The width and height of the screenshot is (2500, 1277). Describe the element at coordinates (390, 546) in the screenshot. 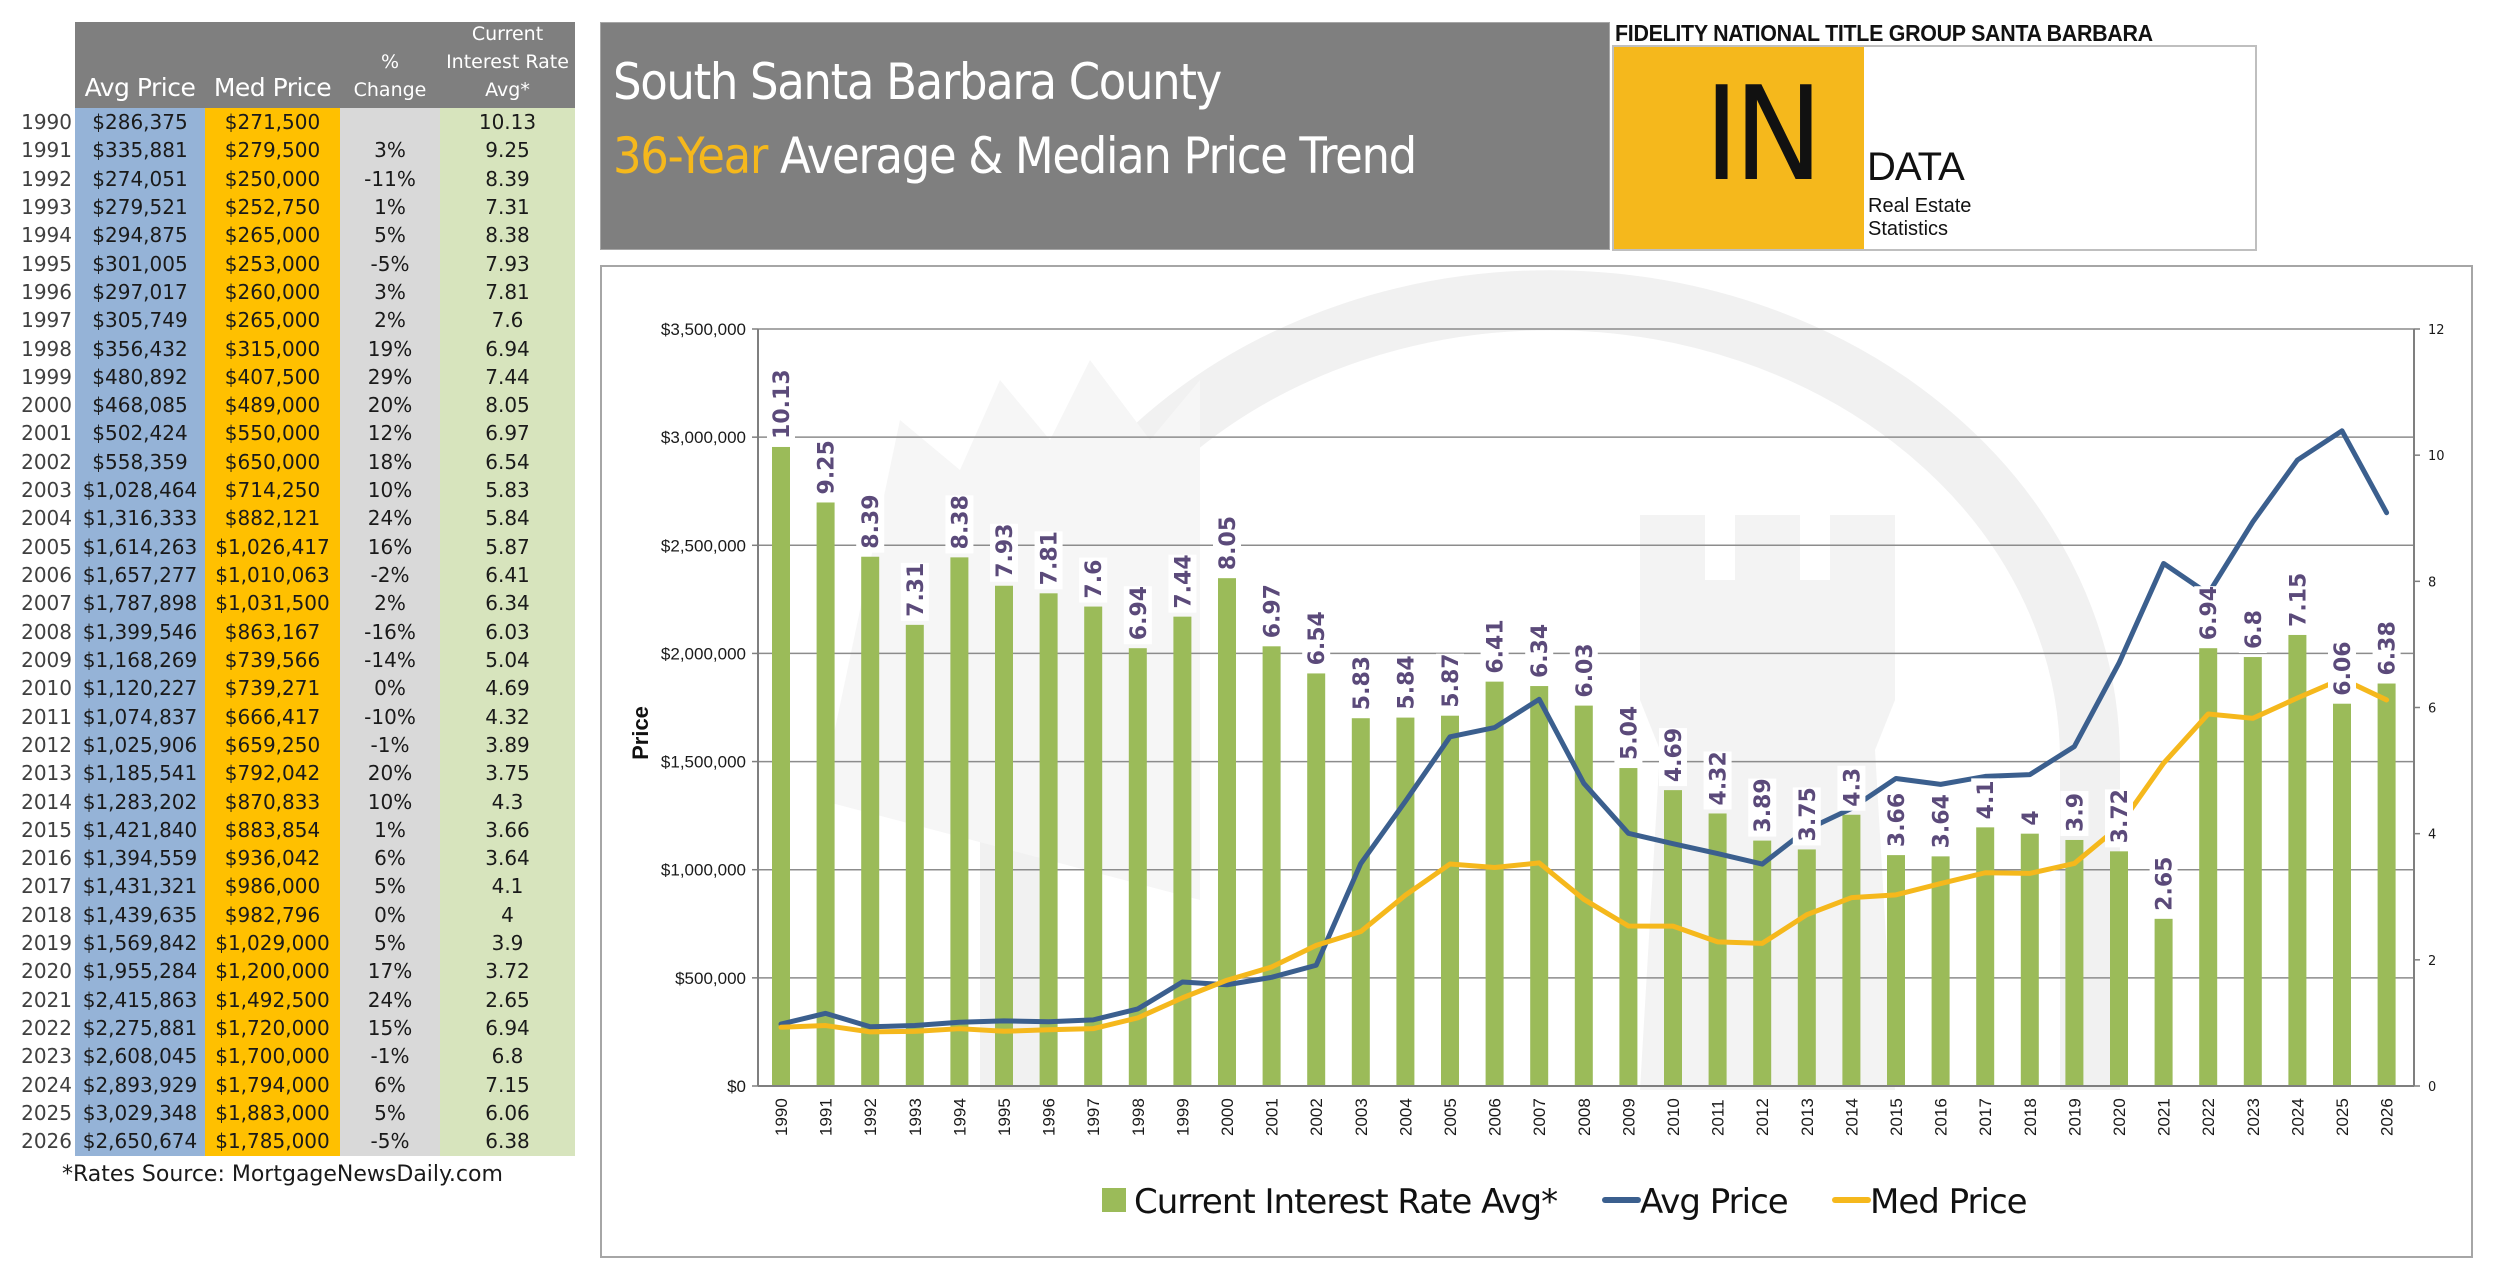

I see `row-pct-change: 16%` at that location.